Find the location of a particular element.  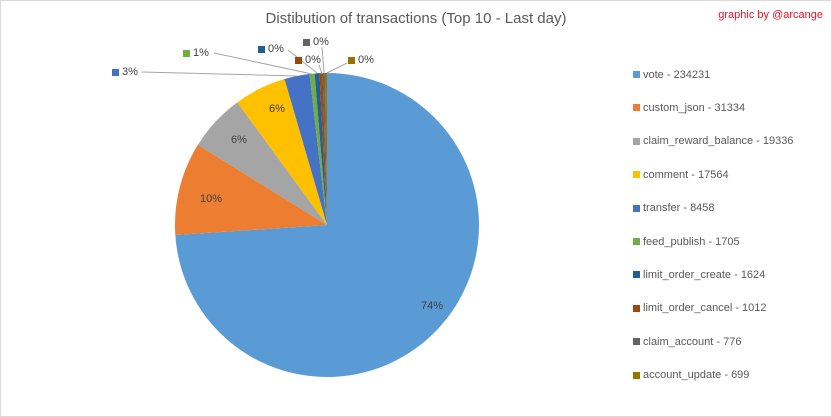

pie-slice-account_update is located at coordinates (325, 148).